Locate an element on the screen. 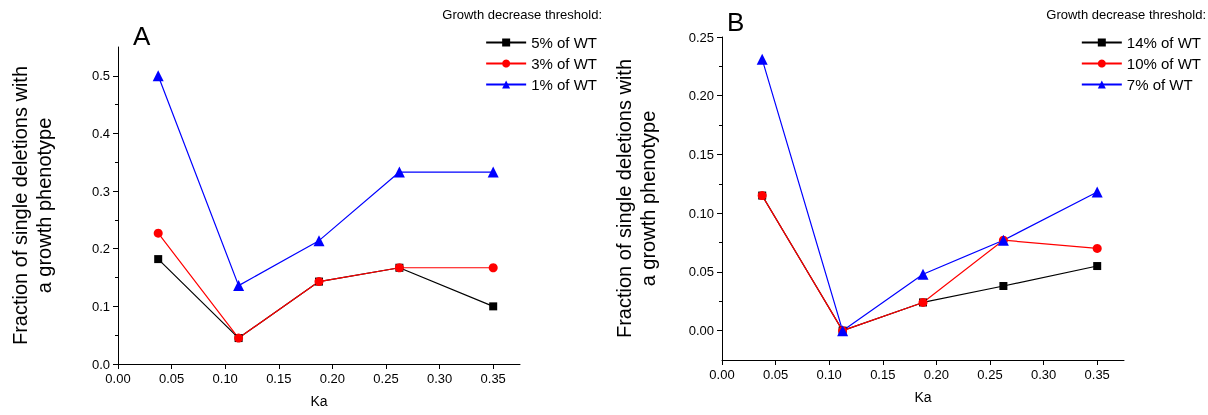 Image resolution: width=1208 pixels, height=415 pixels. legend-label: 3% of WT is located at coordinates (564, 63).